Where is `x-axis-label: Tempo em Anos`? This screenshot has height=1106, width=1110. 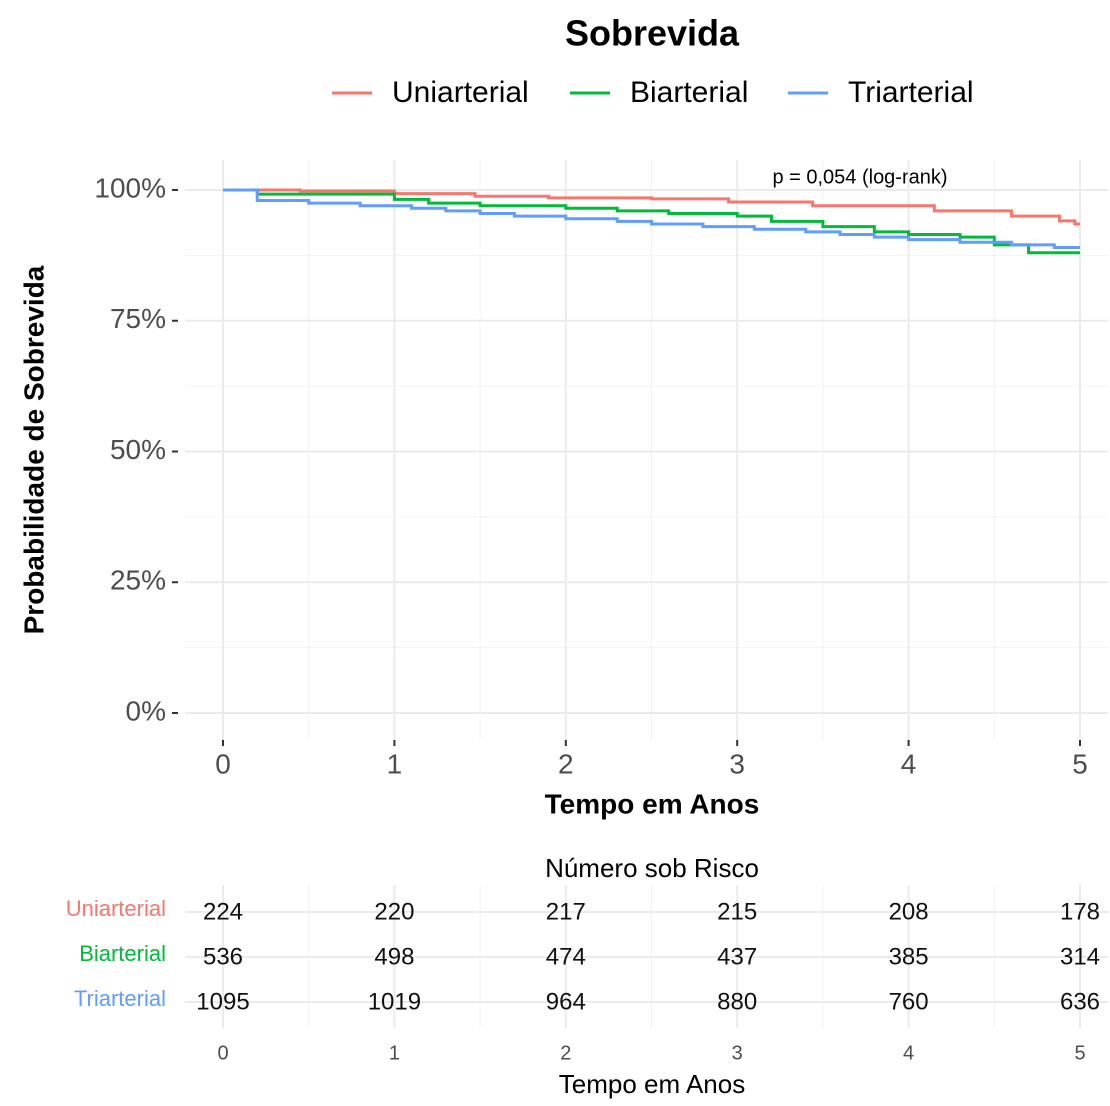 x-axis-label: Tempo em Anos is located at coordinates (652, 803).